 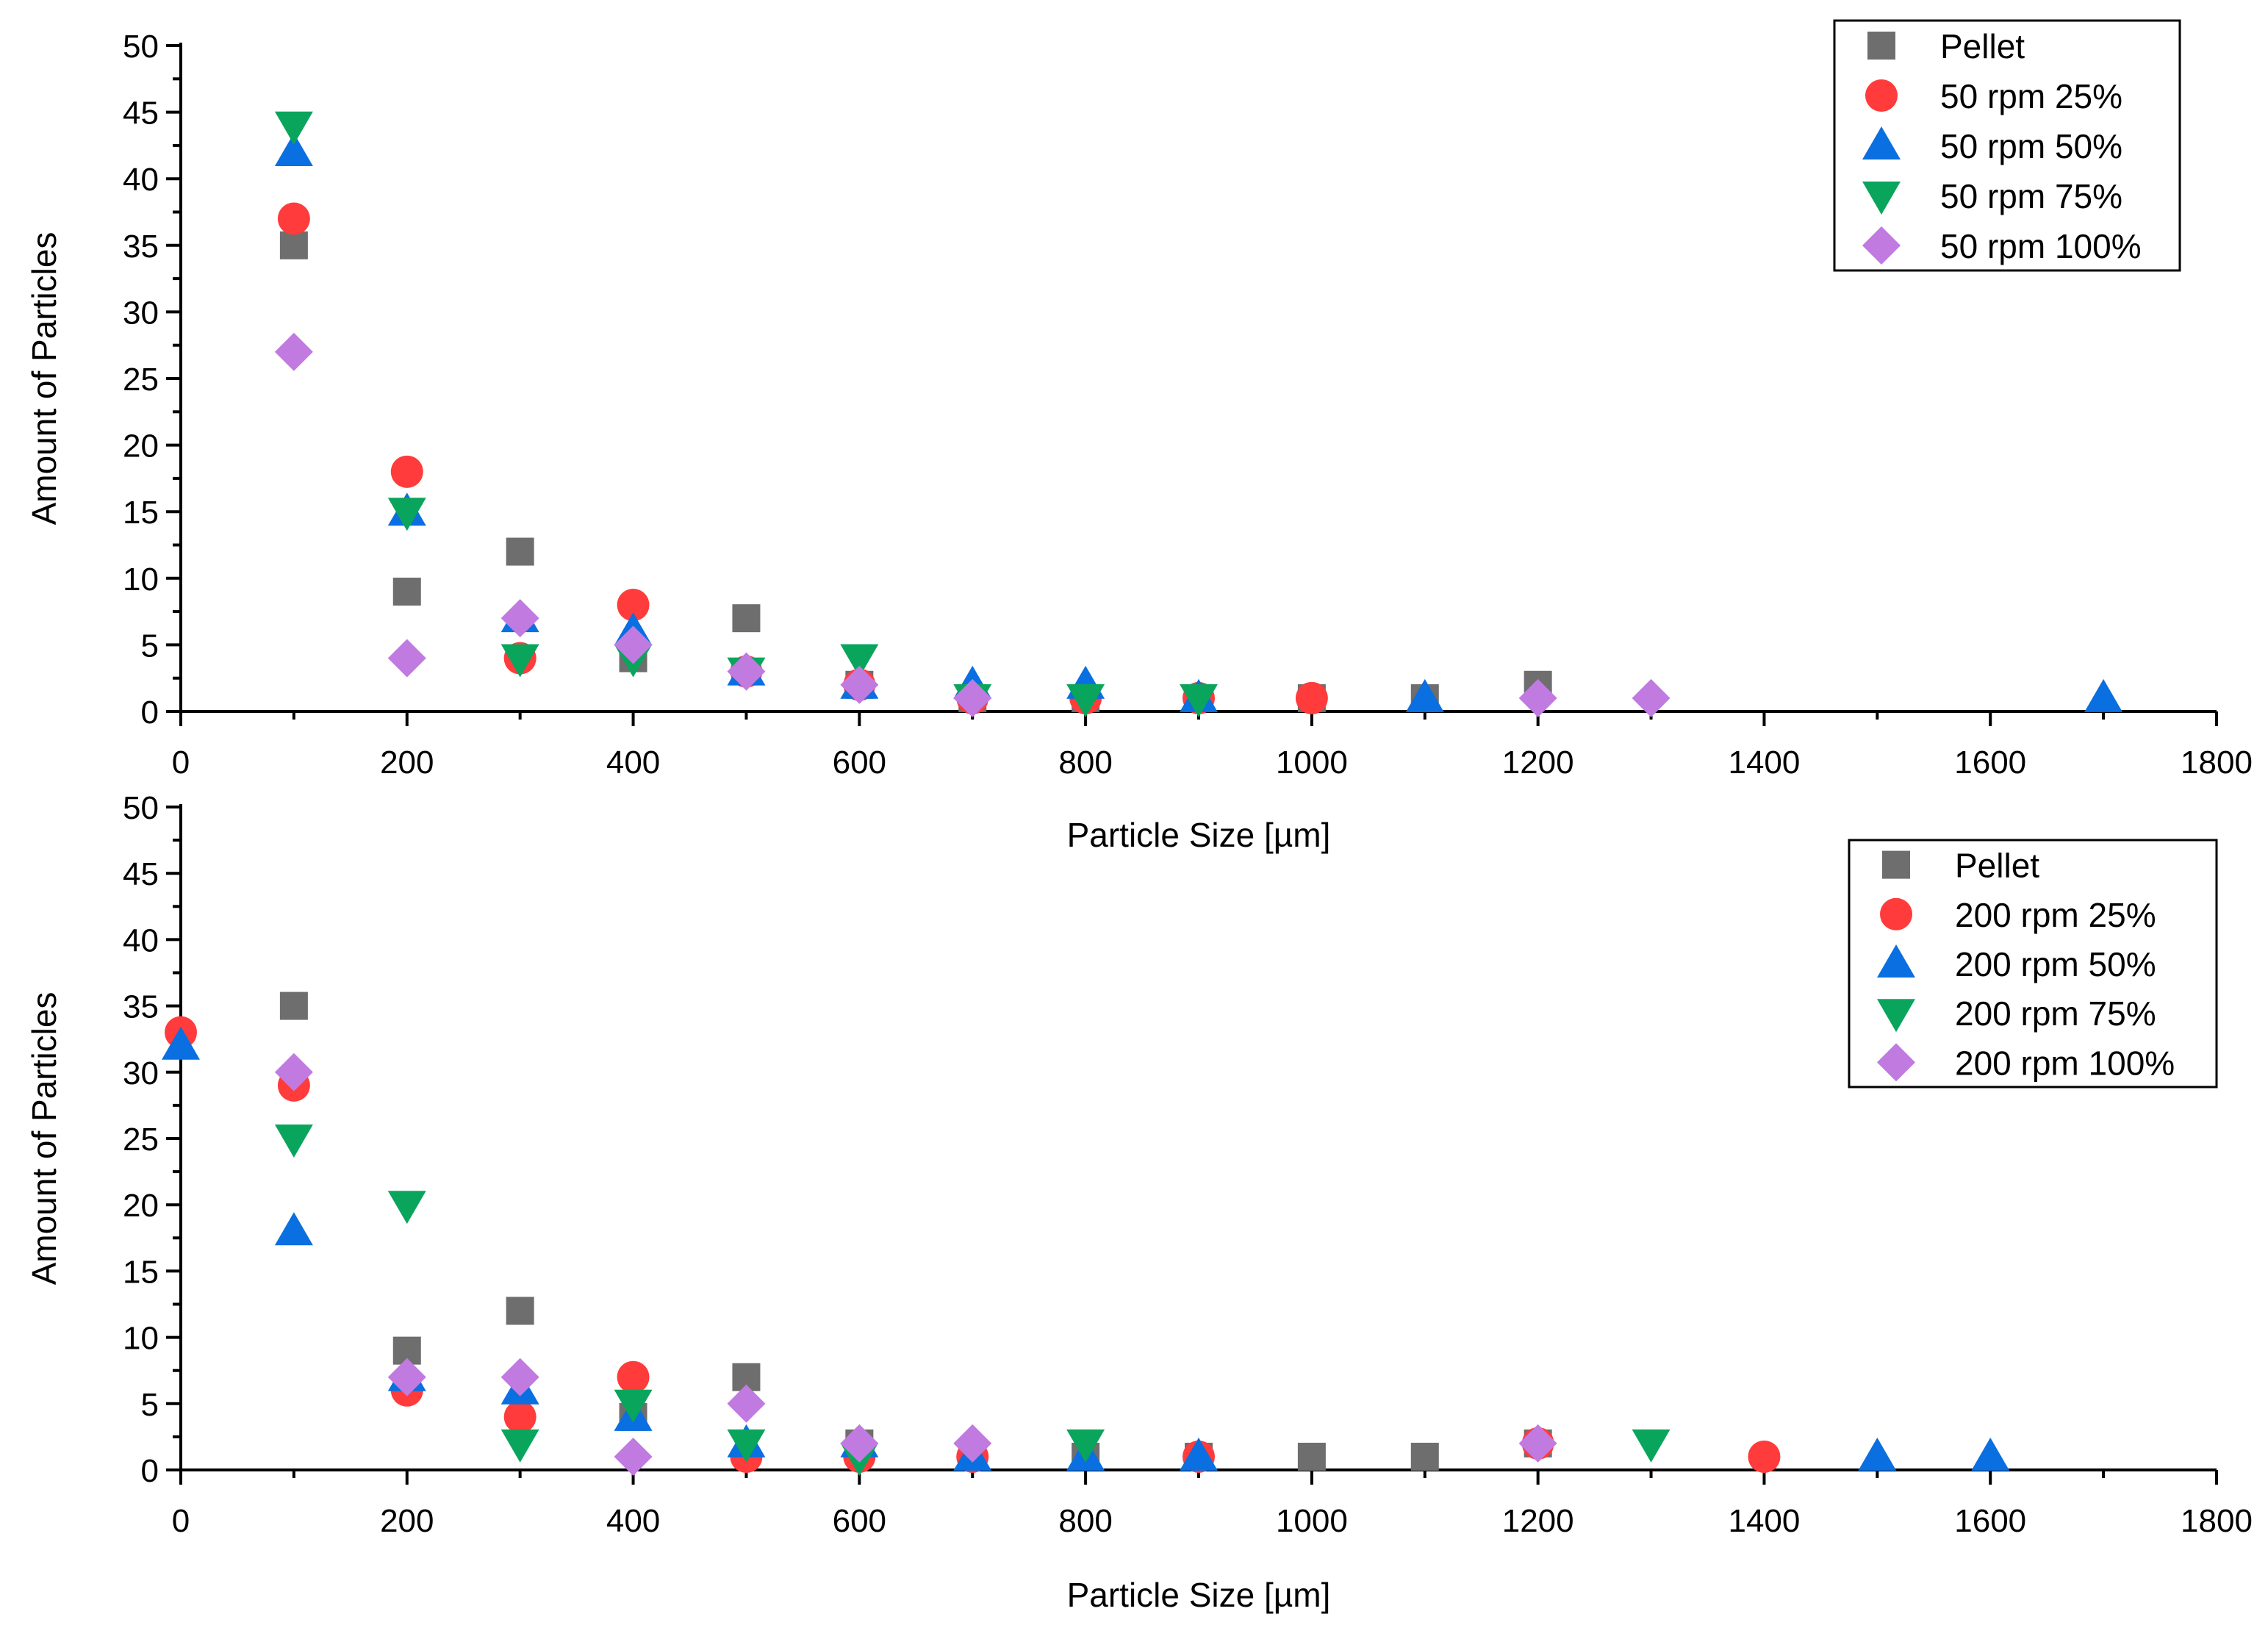 I want to click on x-tick-label: 1800, so click(x=2217, y=763).